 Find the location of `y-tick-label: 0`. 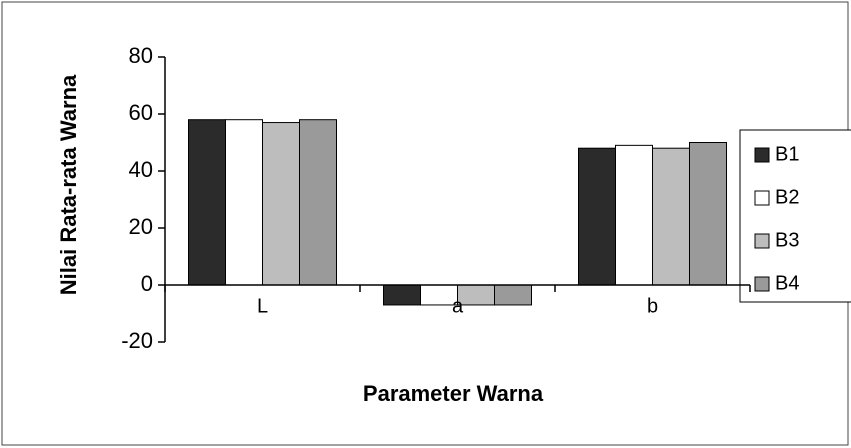

y-tick-label: 0 is located at coordinates (147, 283).